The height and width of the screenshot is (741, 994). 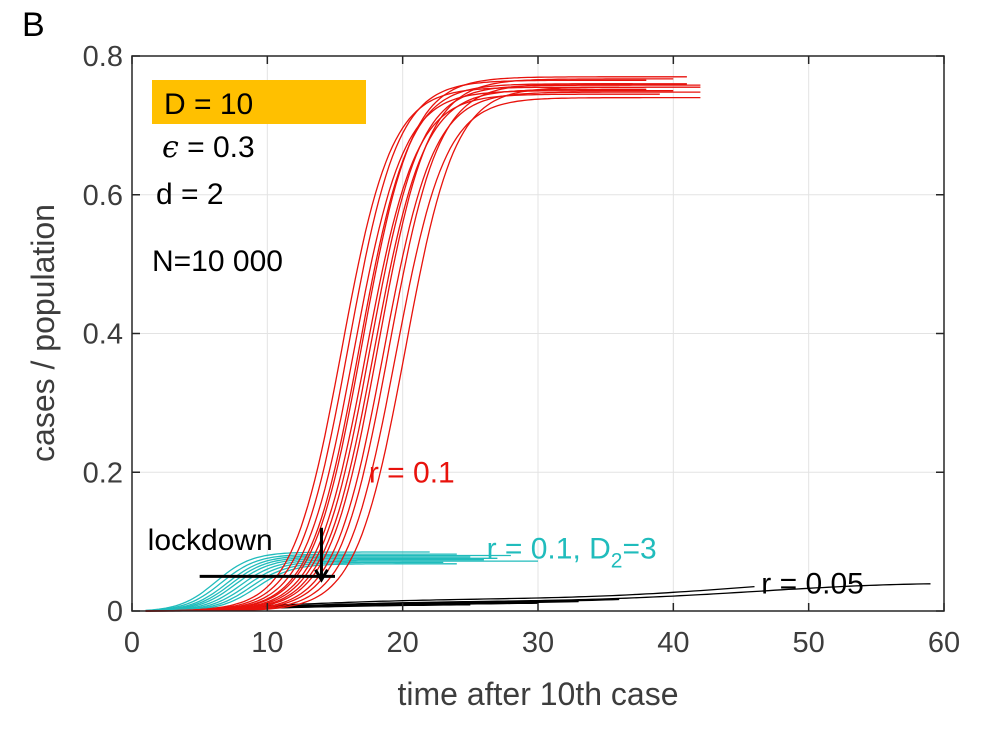 I want to click on epsilon-symbol: ϵ, so click(x=170, y=147).